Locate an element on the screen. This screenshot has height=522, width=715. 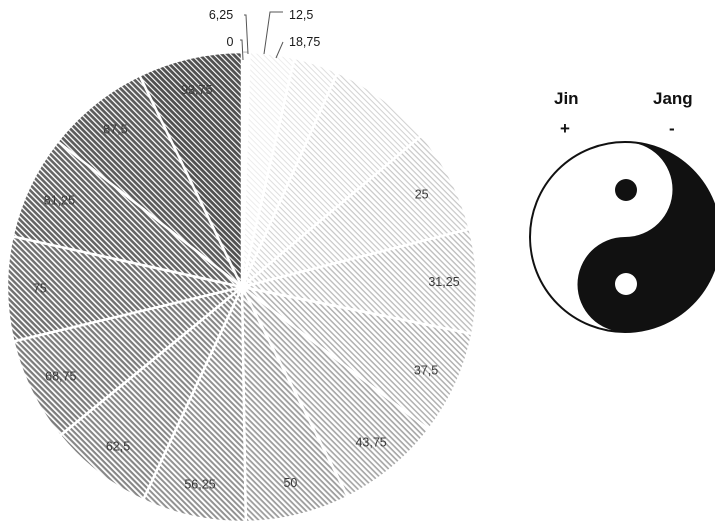
slice-label: 50 is located at coordinates (290, 483).